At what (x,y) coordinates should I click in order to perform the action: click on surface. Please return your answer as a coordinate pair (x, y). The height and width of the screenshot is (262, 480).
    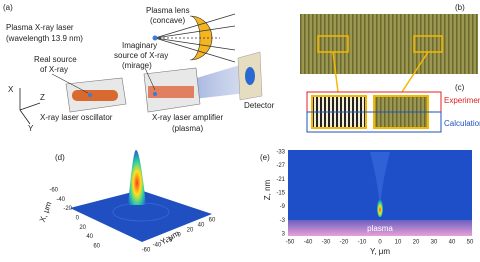
    Looking at the image, I should click on (141, 216).